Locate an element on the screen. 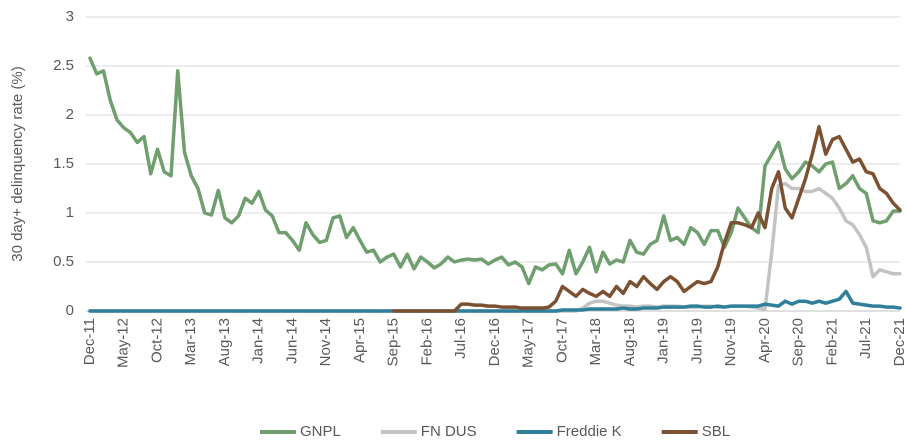 This screenshot has width=906, height=443. x-tick-label: Jan-14 is located at coordinates (258, 341).